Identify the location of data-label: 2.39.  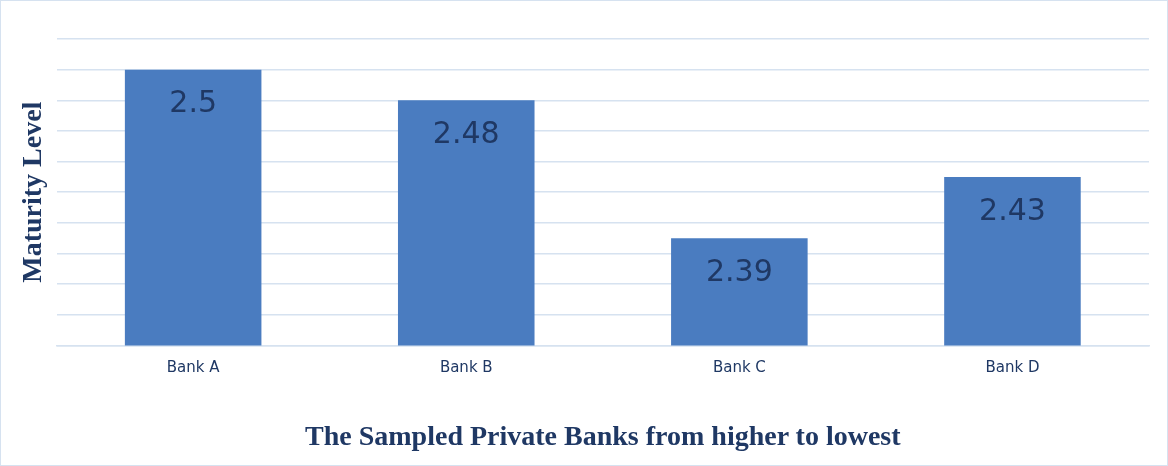
(739, 270).